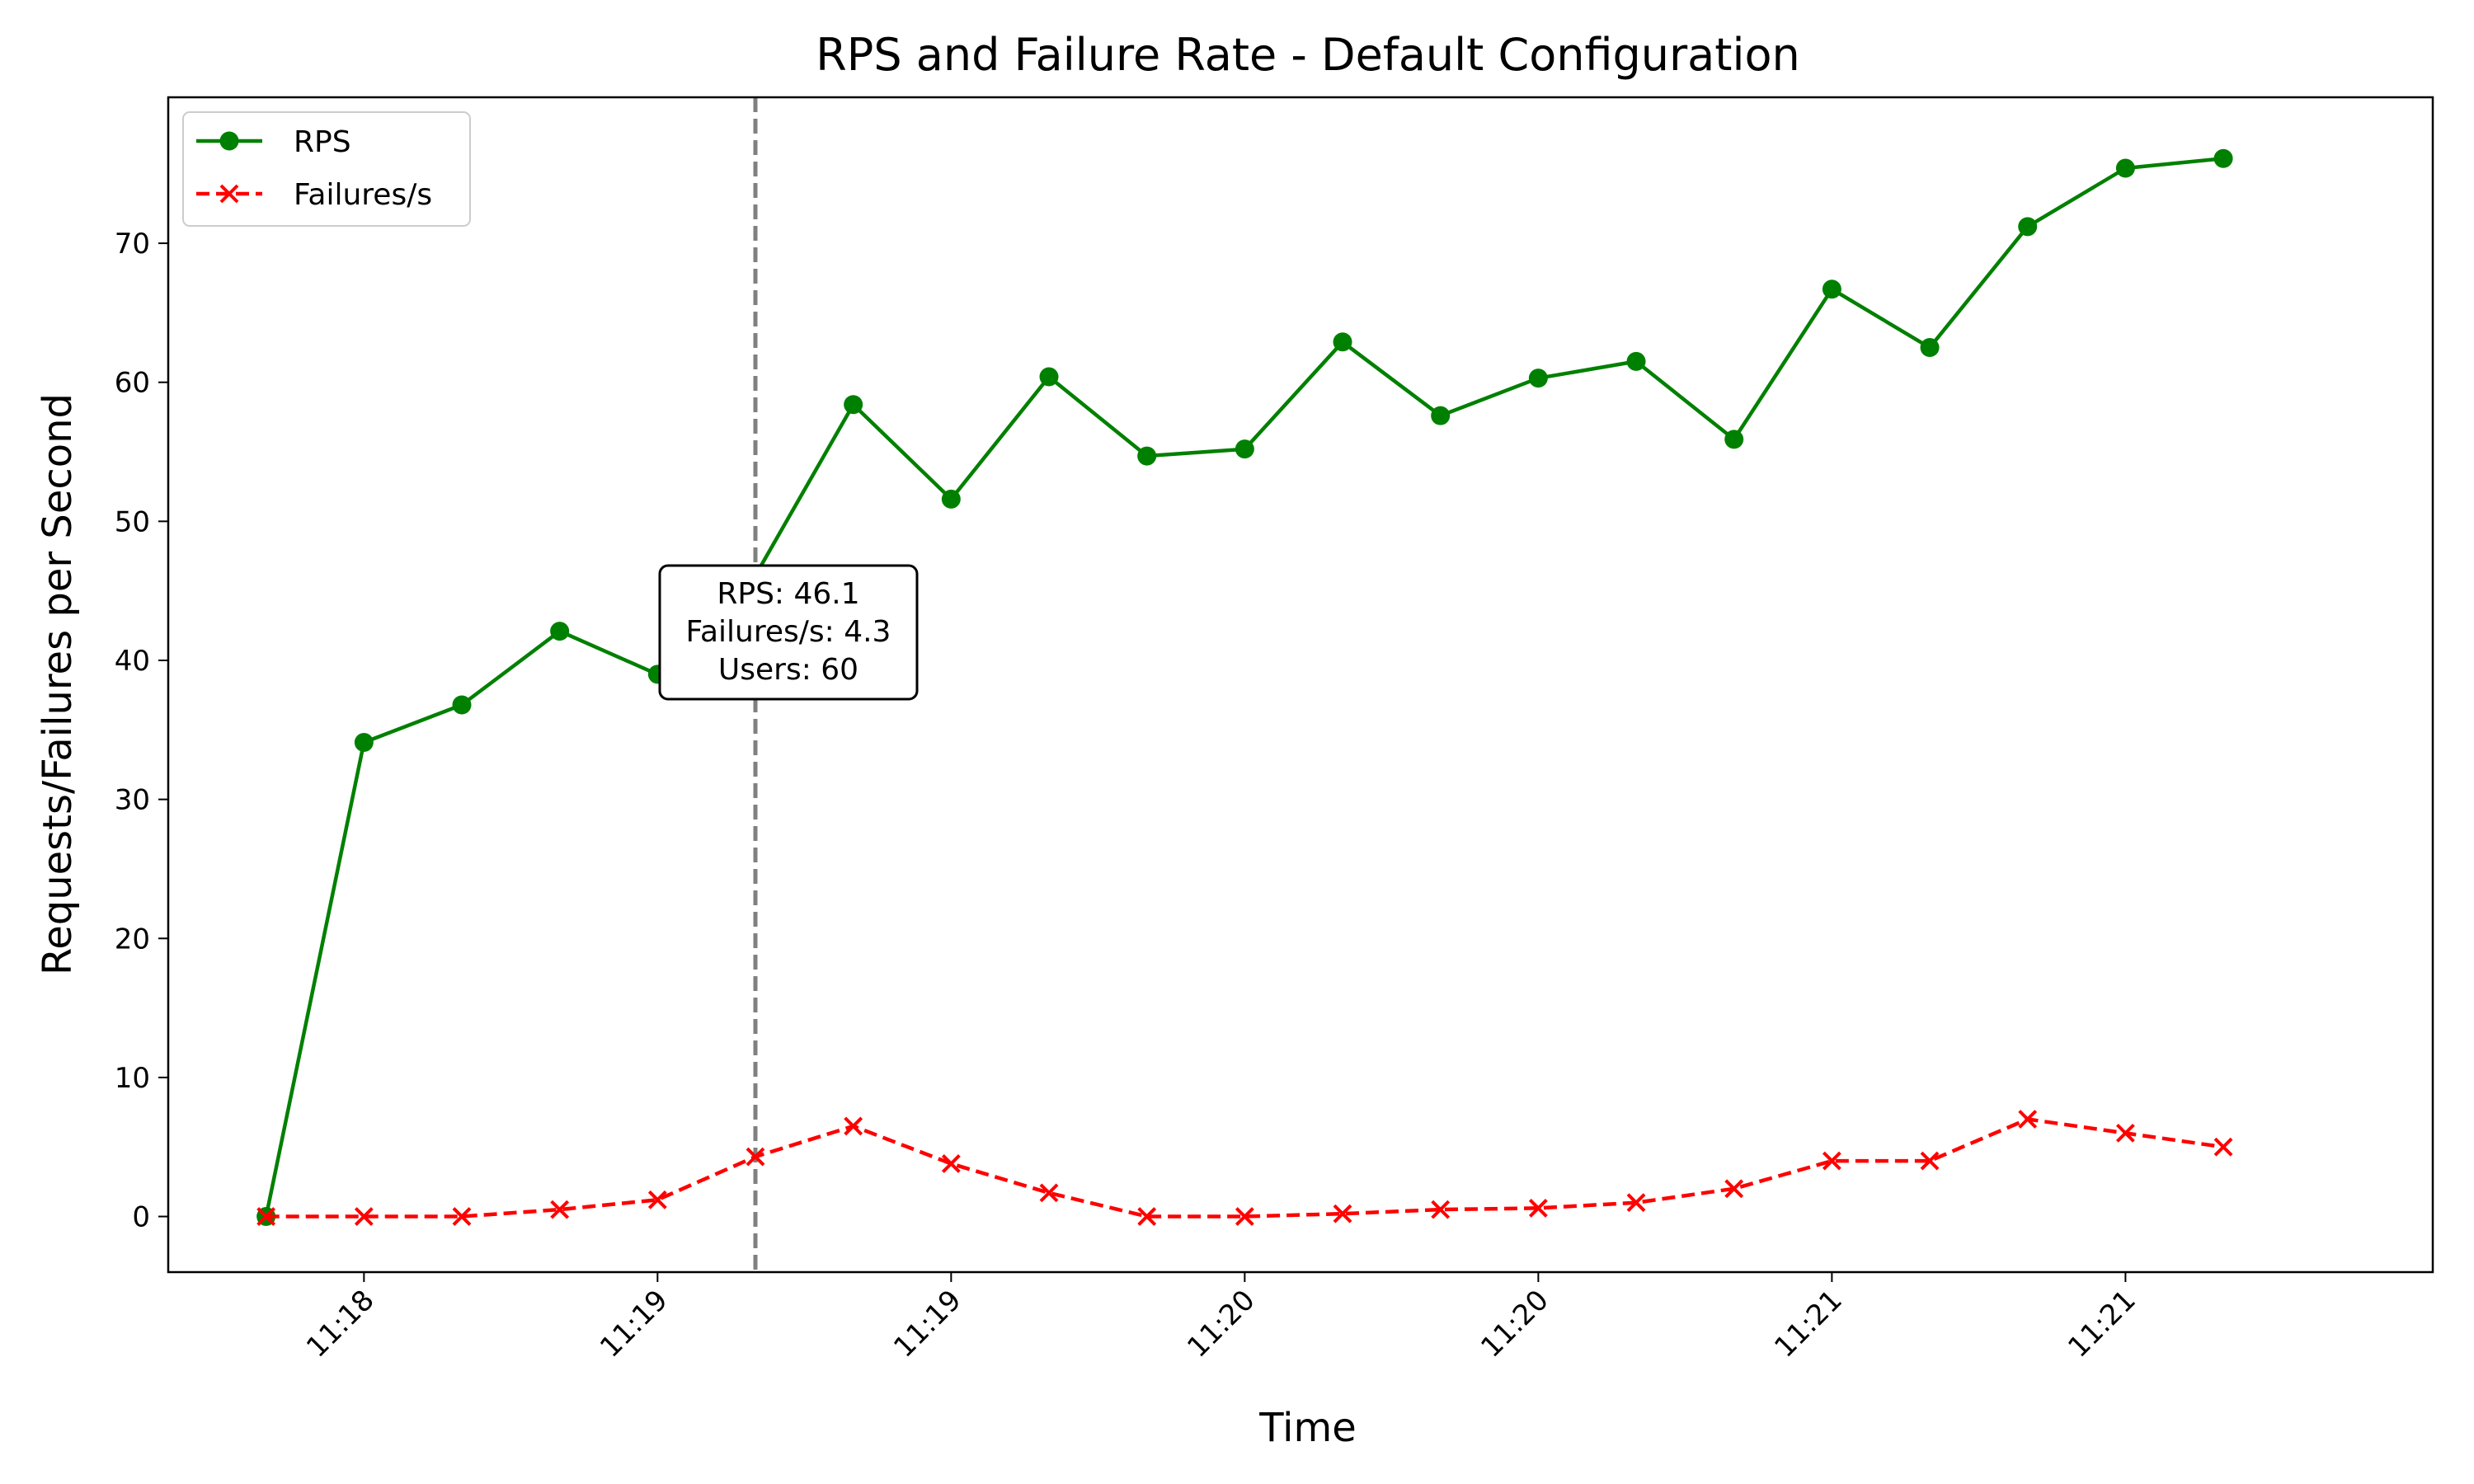  What do you see at coordinates (788, 594) in the screenshot?
I see `annotation-line: RPS: 46.1` at bounding box center [788, 594].